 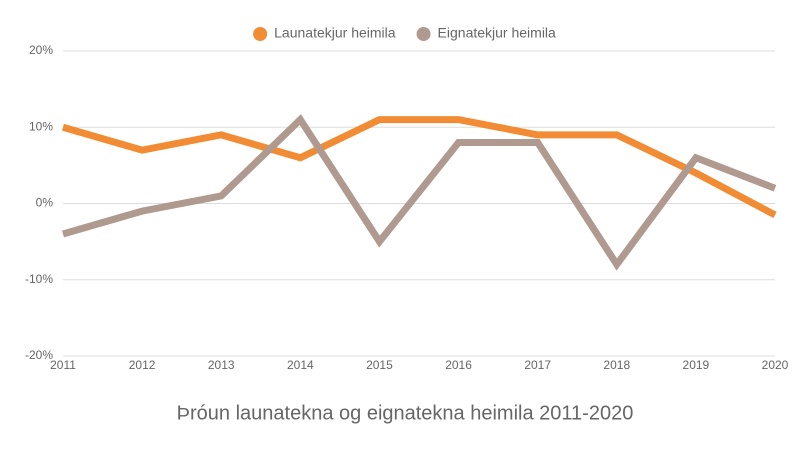 What do you see at coordinates (39, 355) in the screenshot?
I see `y-tick-label: -20%` at bounding box center [39, 355].